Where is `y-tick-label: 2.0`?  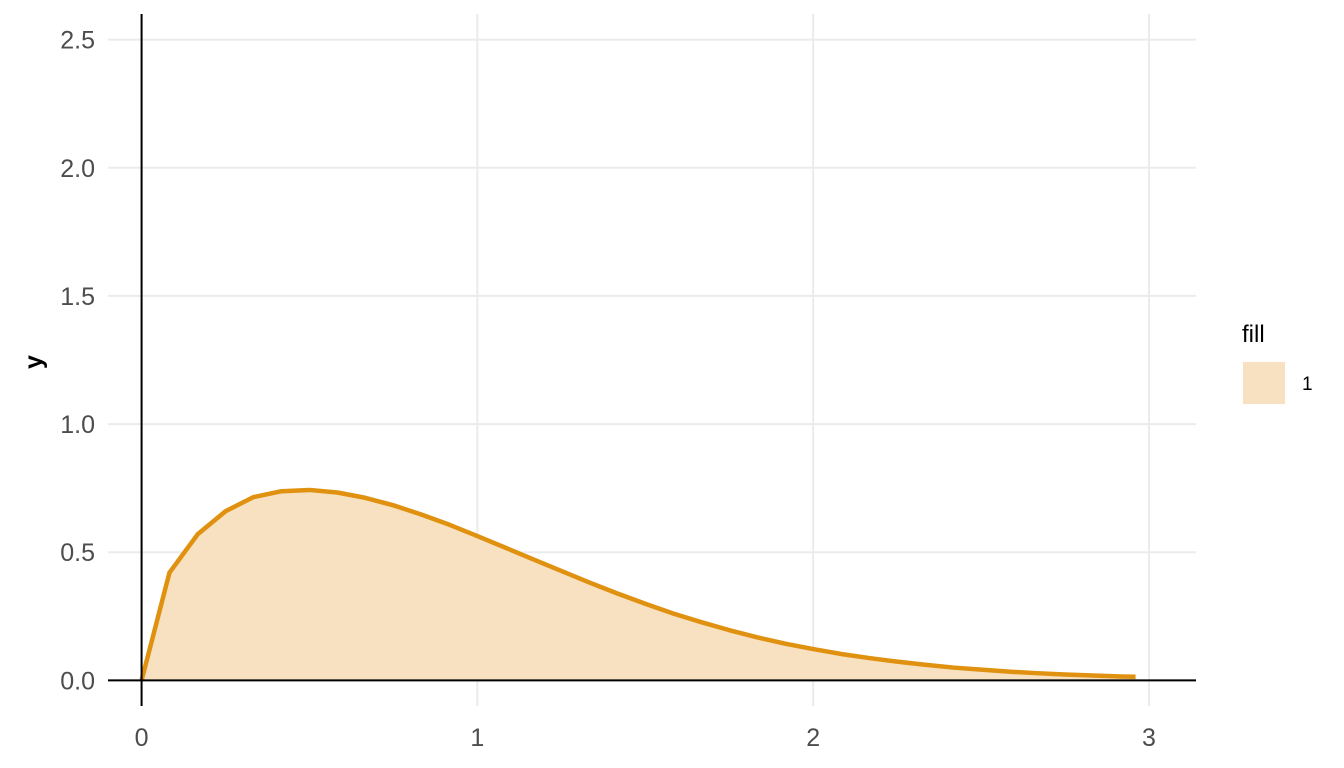
y-tick-label: 2.0 is located at coordinates (77, 169).